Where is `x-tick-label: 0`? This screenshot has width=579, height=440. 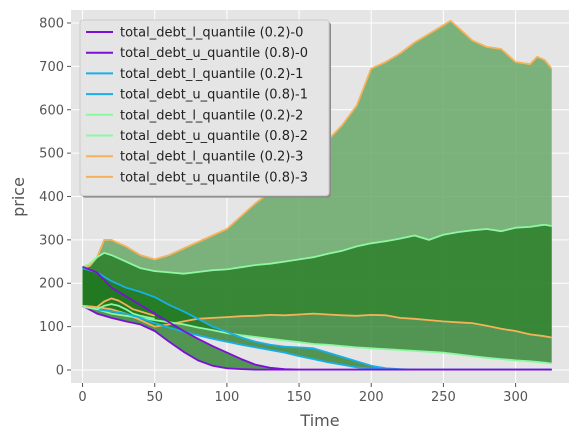 x-tick-label: 0 is located at coordinates (82, 397).